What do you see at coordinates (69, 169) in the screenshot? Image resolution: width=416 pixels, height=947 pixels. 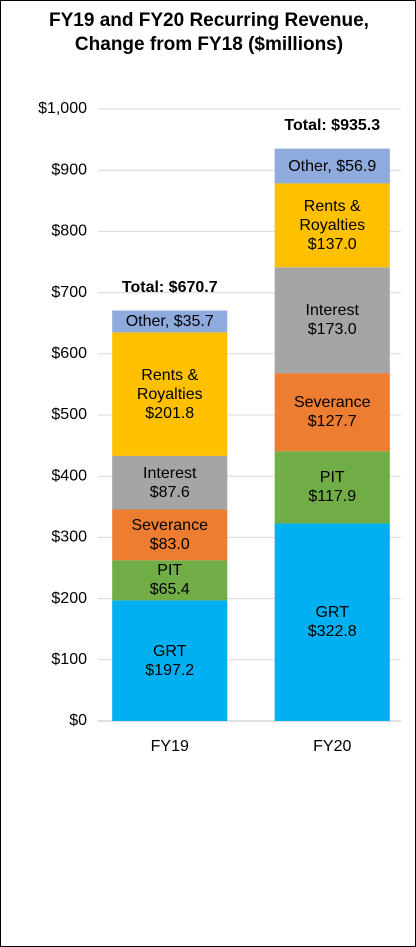 I see `y-tick-label: $900` at bounding box center [69, 169].